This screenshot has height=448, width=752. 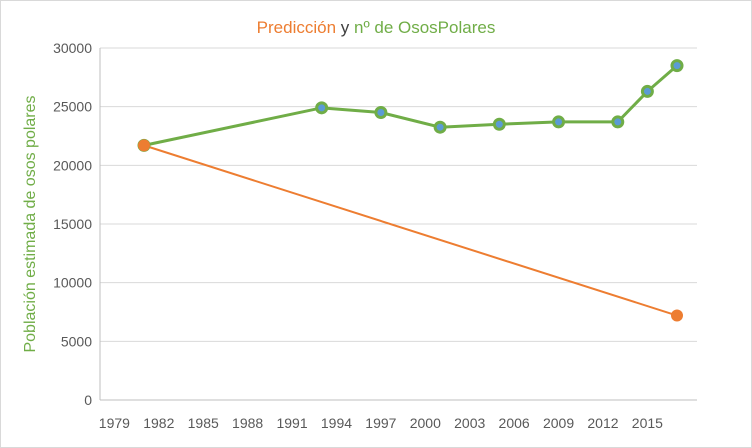 What do you see at coordinates (345, 27) in the screenshot?
I see `title-part-1: y` at bounding box center [345, 27].